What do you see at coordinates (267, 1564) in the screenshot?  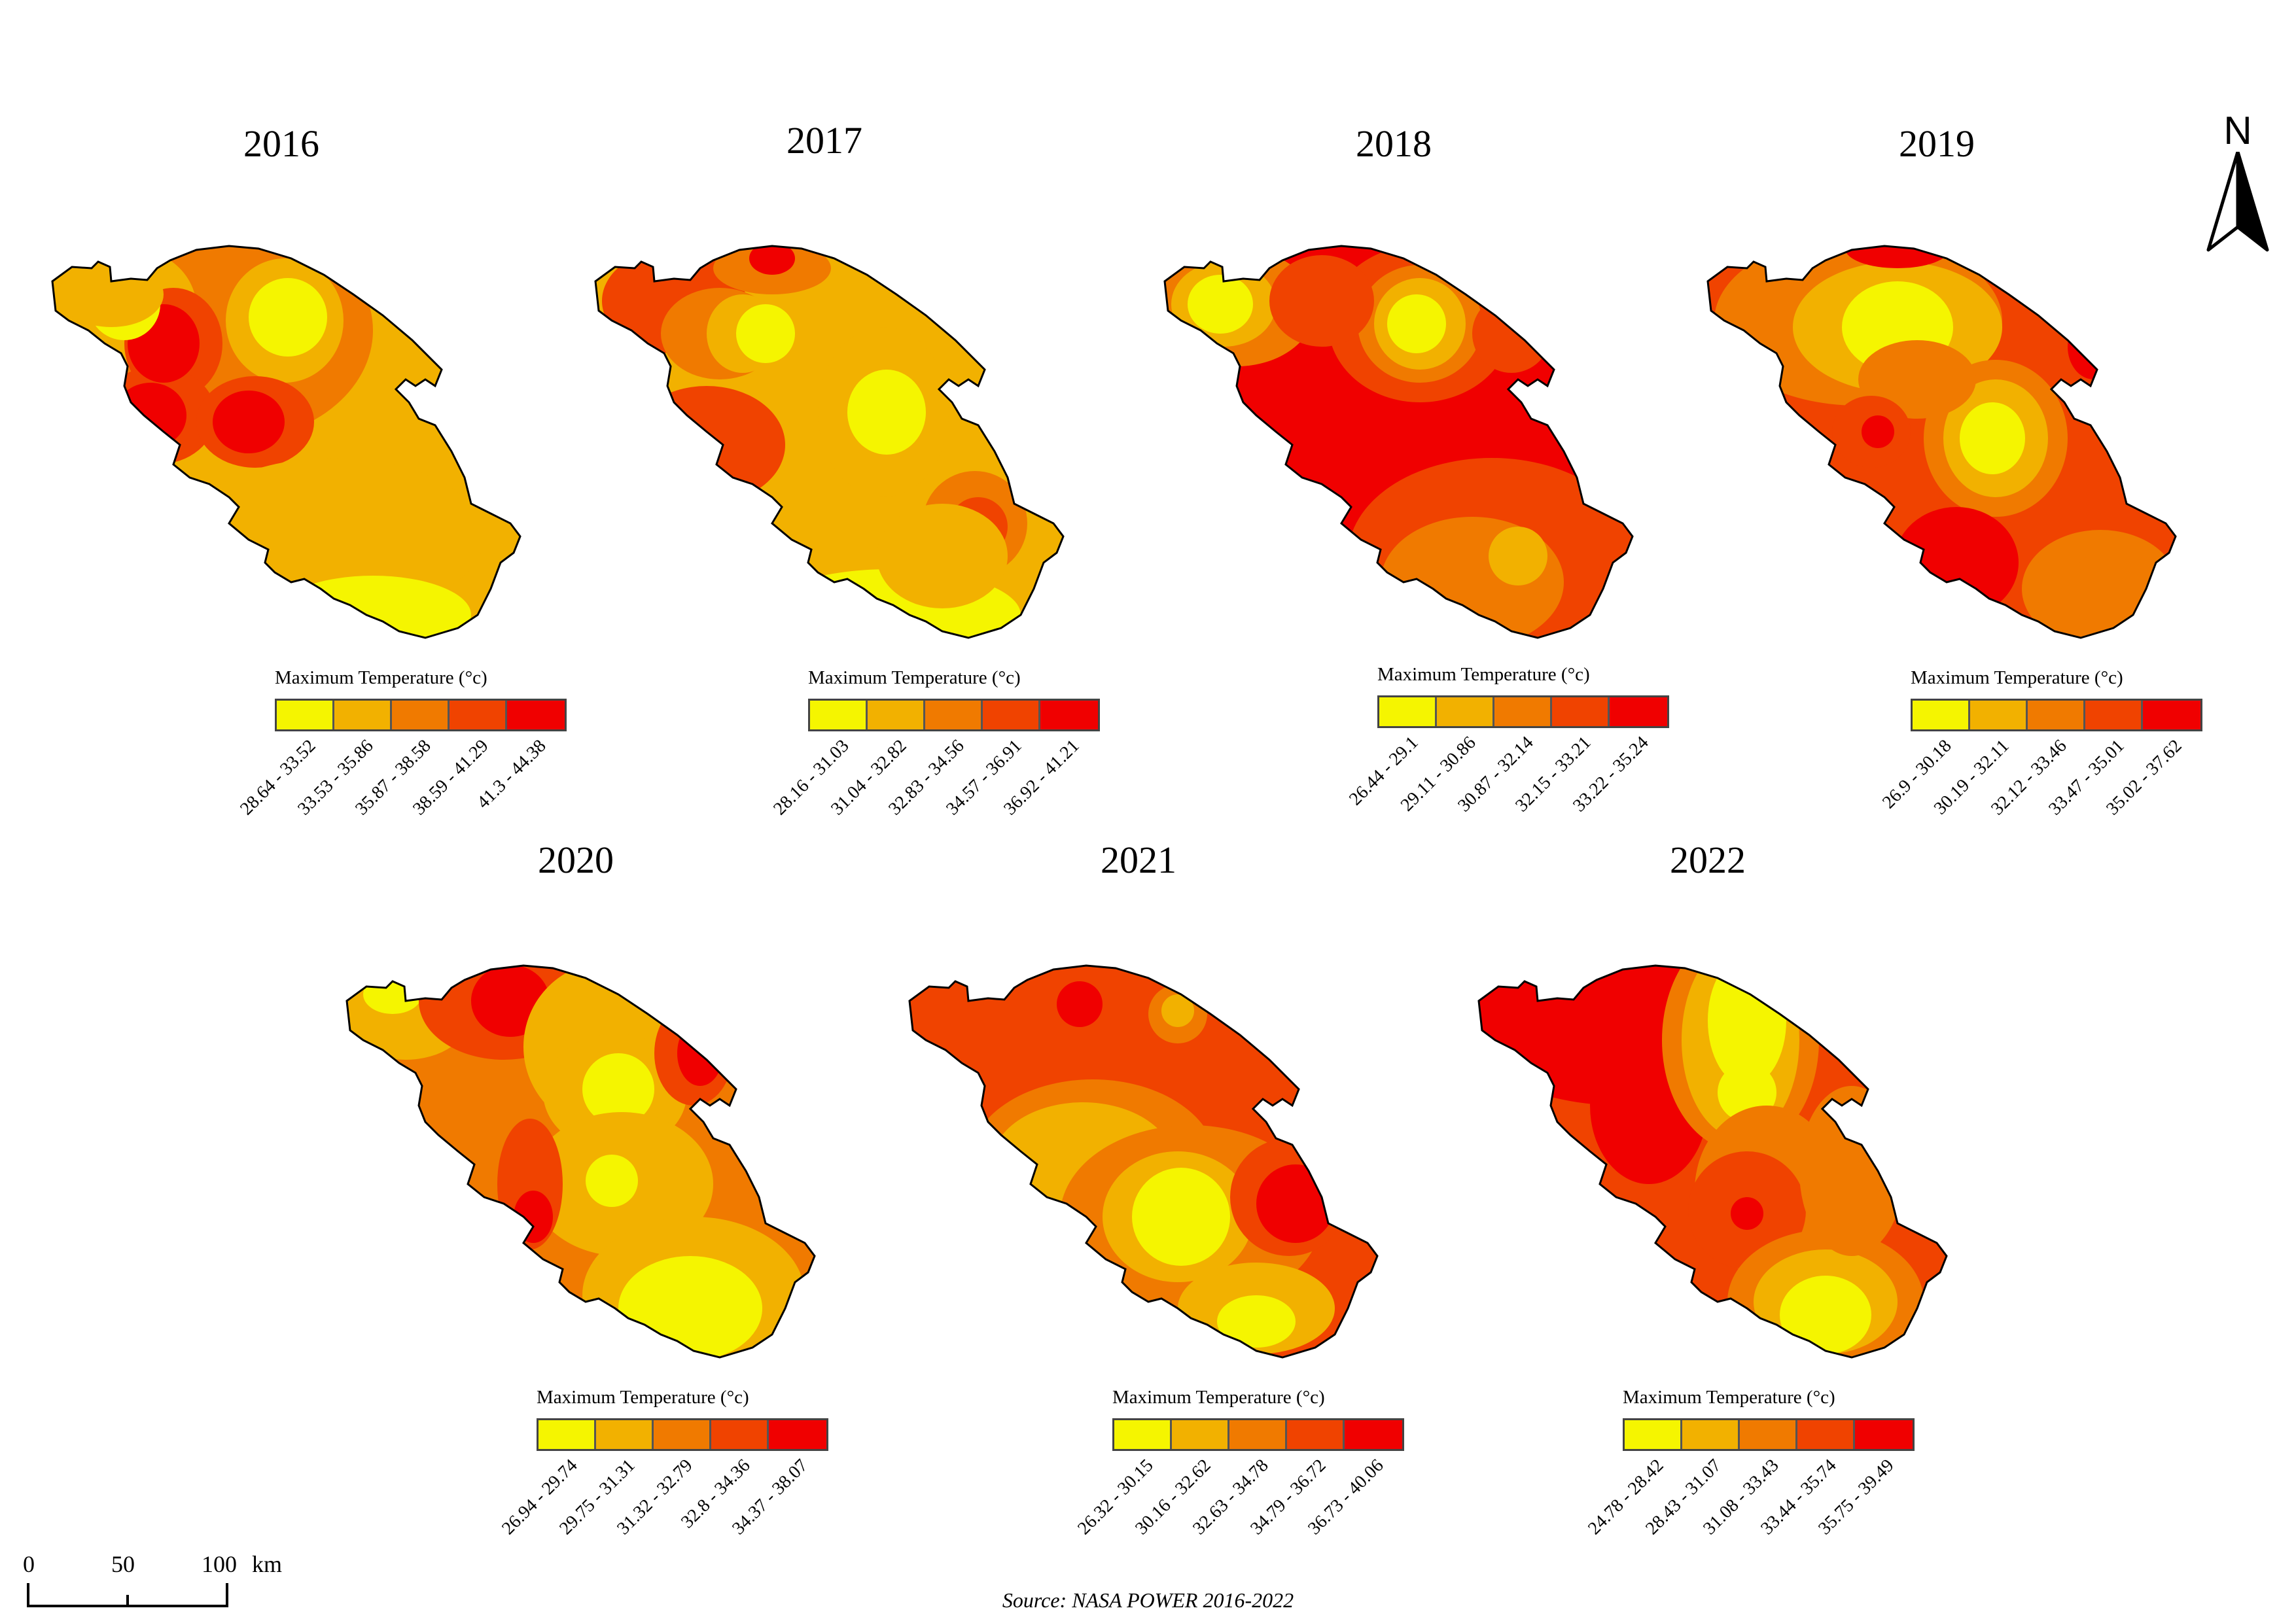 I see `scale-unit: km` at bounding box center [267, 1564].